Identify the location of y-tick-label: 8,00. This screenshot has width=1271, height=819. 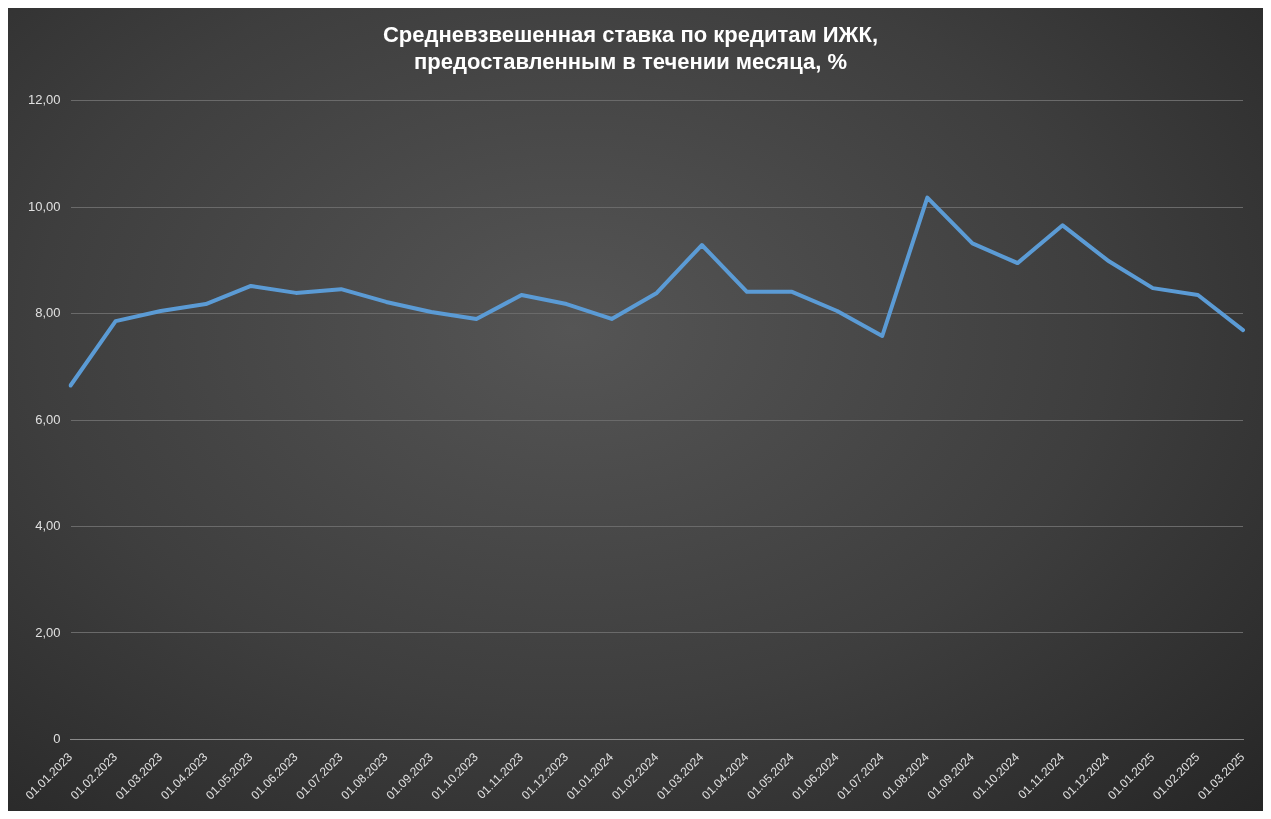
(48, 313).